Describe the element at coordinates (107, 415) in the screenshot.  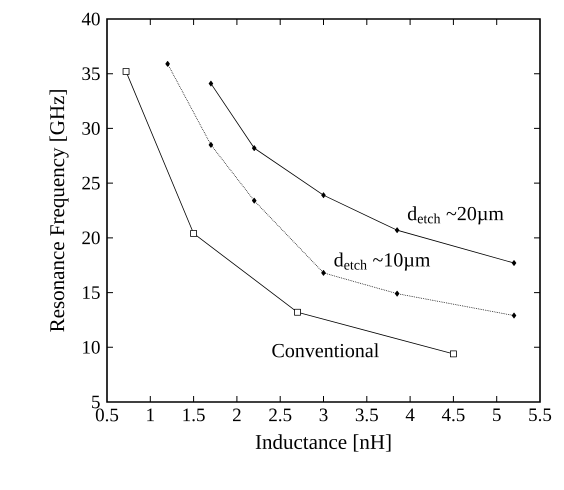
I see `x-tick-label: 0.5` at that location.